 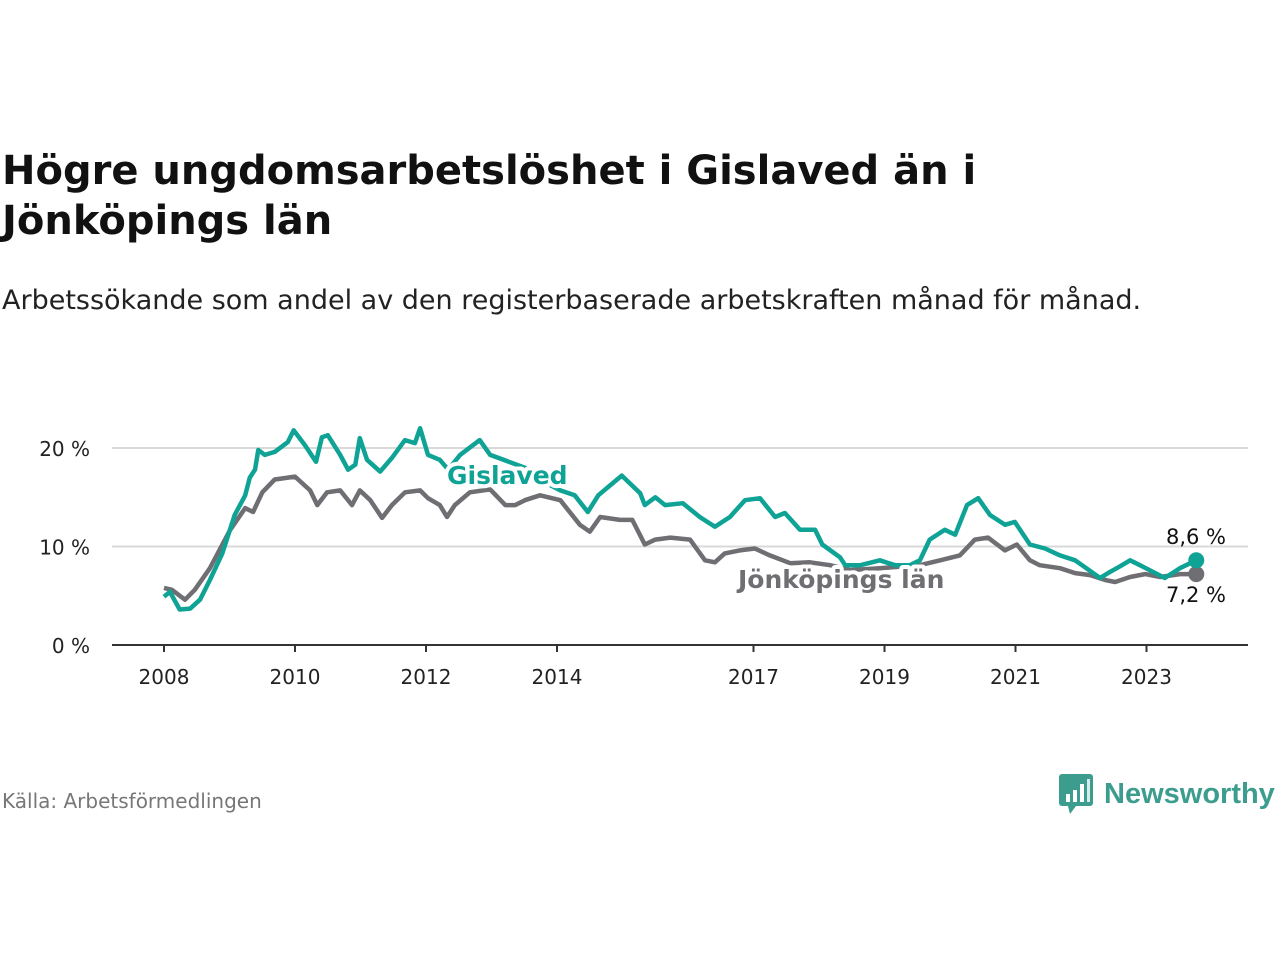 What do you see at coordinates (884, 677) in the screenshot?
I see `x-tick-label: 2019` at bounding box center [884, 677].